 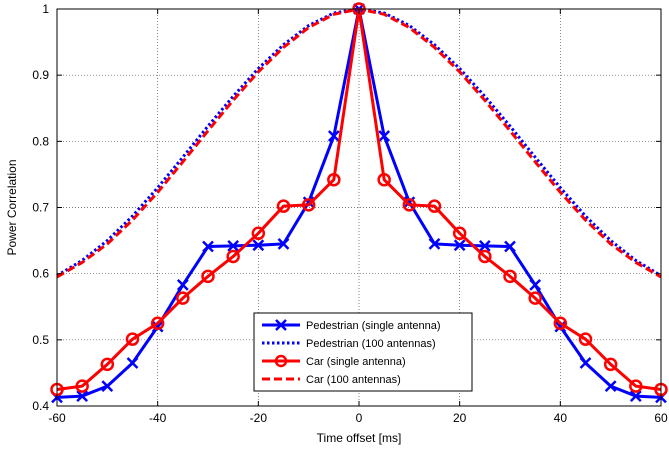 I want to click on y-tick-label: 1, so click(x=45, y=9).